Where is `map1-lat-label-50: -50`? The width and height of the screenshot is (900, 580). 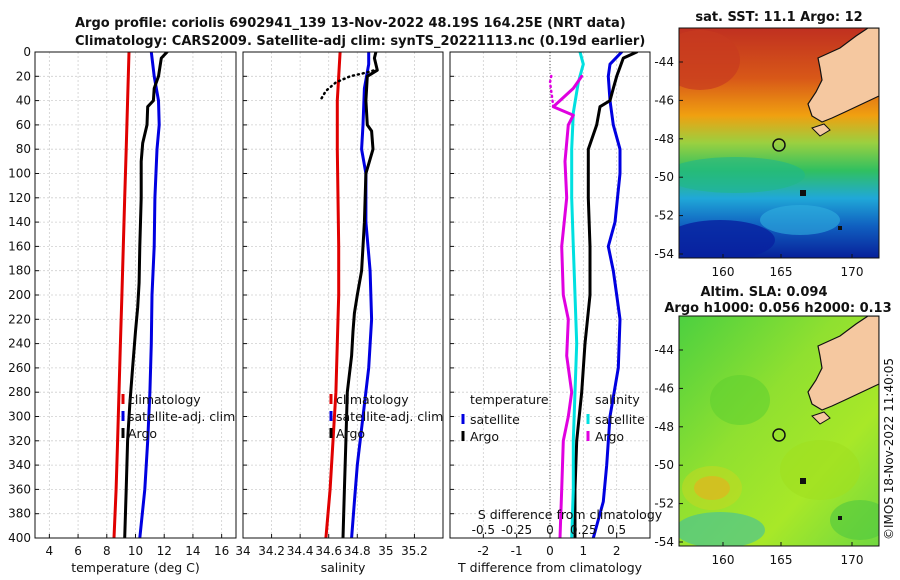 map1-lat-label-50: -50 is located at coordinates (664, 177).